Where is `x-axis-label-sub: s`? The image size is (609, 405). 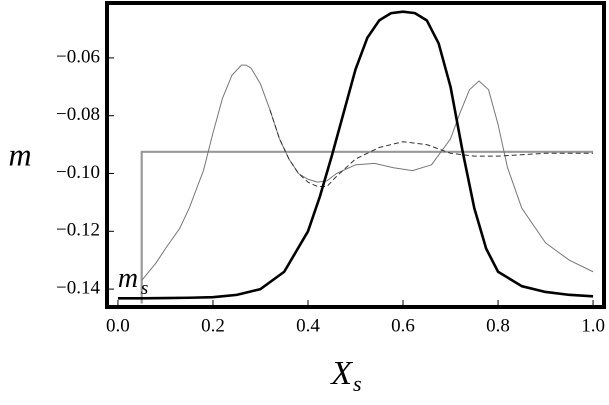
x-axis-label-sub: s is located at coordinates (357, 383).